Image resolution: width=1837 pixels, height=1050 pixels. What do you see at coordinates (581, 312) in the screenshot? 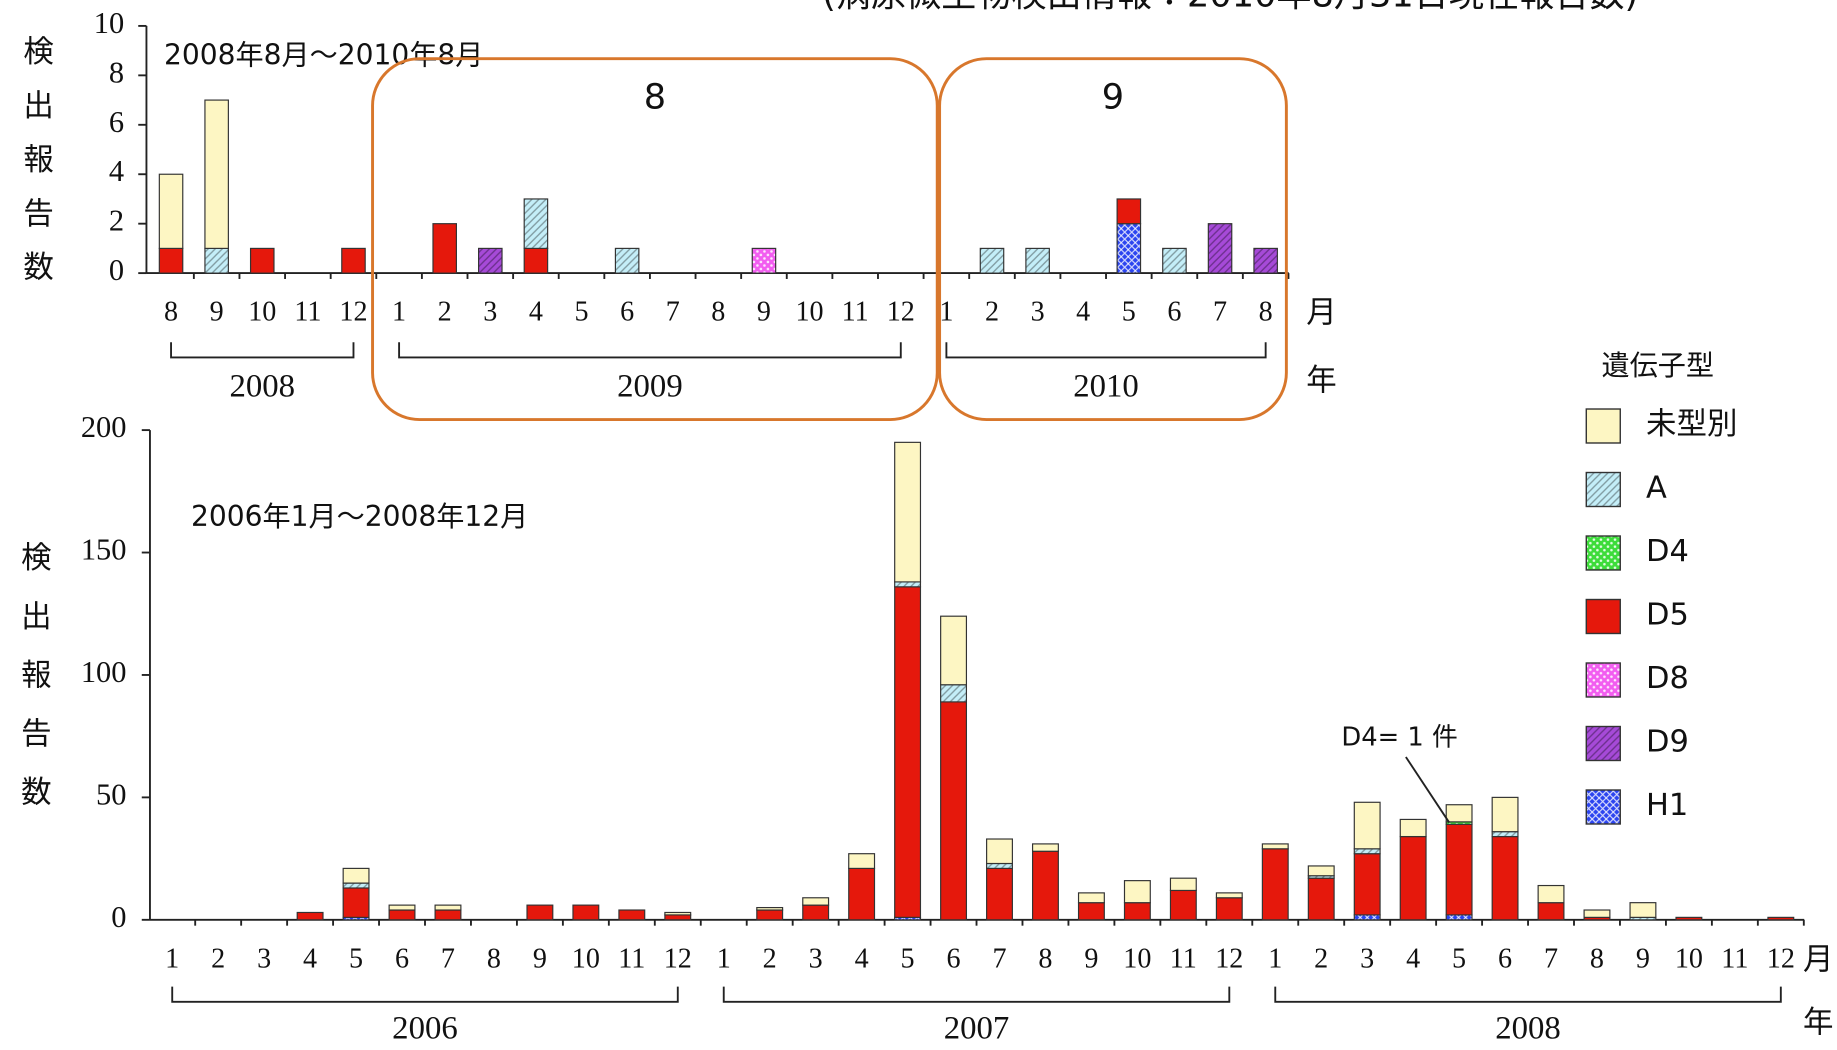
I see `x-tick-label: 5` at bounding box center [581, 312].